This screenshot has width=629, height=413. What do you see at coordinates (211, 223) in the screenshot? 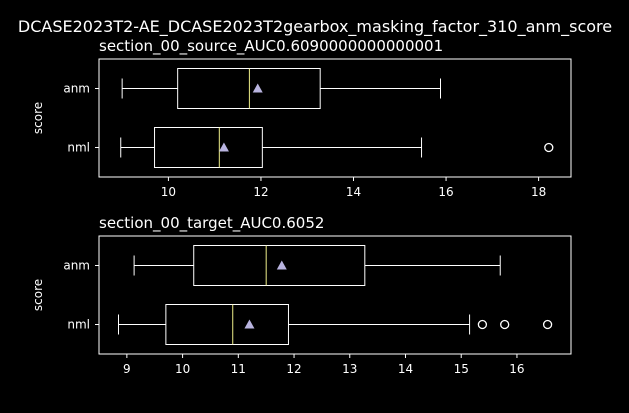
I see `panel-title: section_00_target_AUC0.6052` at bounding box center [211, 223].